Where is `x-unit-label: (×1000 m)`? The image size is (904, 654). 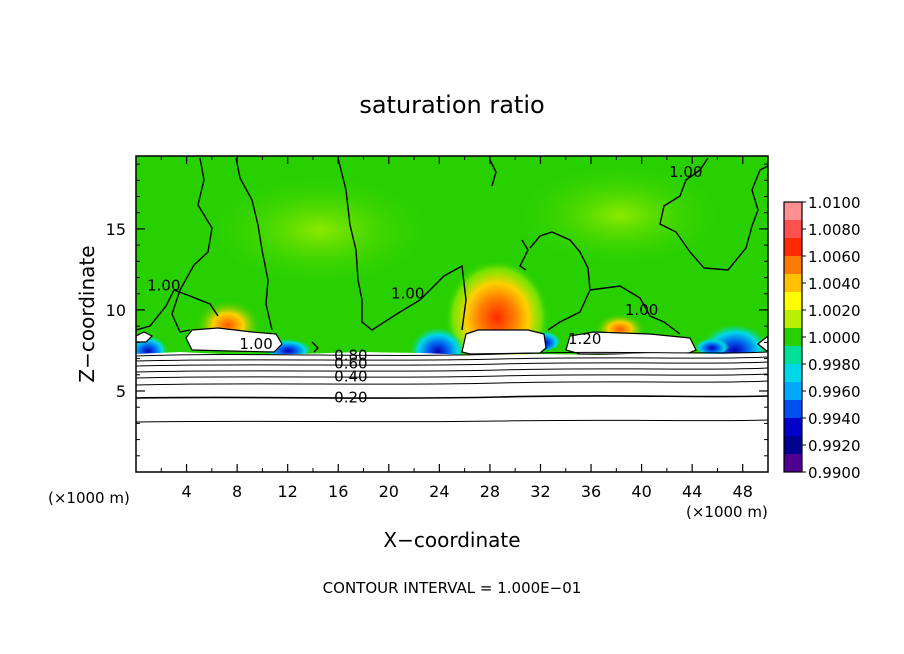
x-unit-label: (×1000 m) is located at coordinates (89, 498).